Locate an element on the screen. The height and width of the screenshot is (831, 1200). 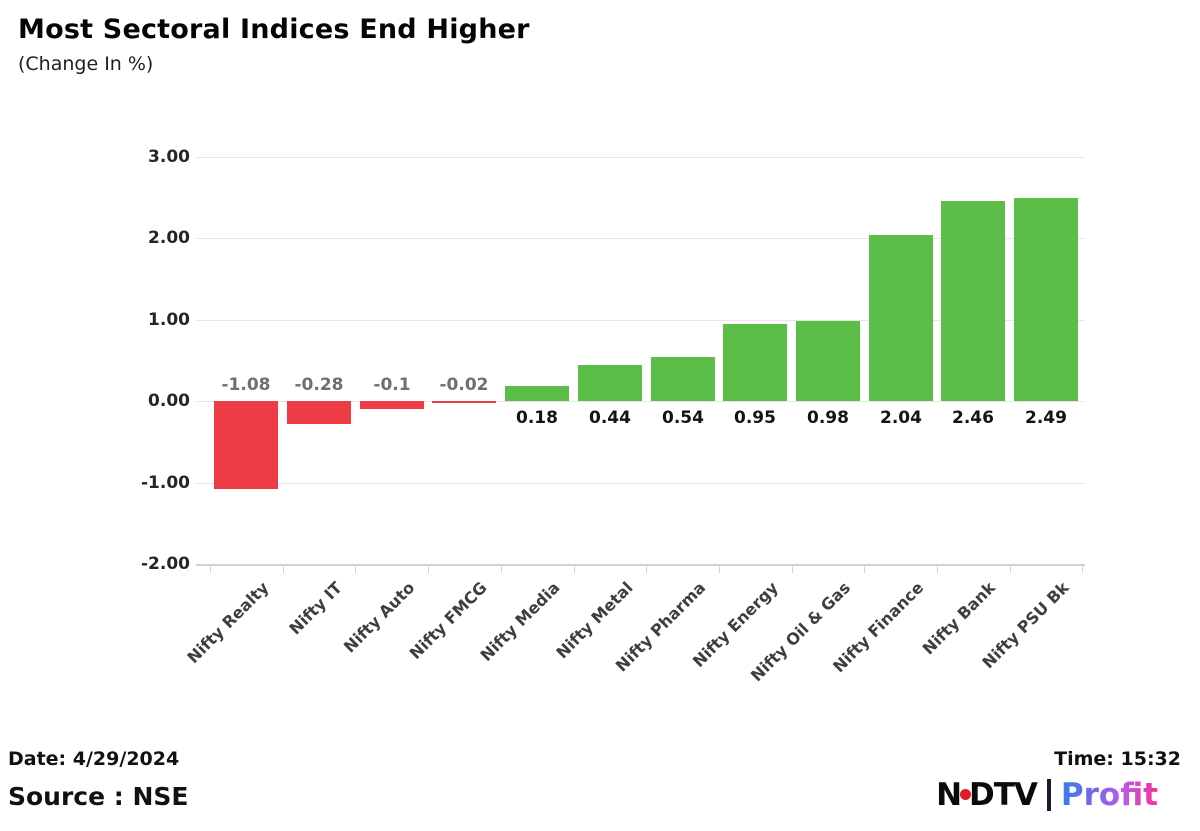
y-axis-tick-label: 1.00 is located at coordinates (169, 320).